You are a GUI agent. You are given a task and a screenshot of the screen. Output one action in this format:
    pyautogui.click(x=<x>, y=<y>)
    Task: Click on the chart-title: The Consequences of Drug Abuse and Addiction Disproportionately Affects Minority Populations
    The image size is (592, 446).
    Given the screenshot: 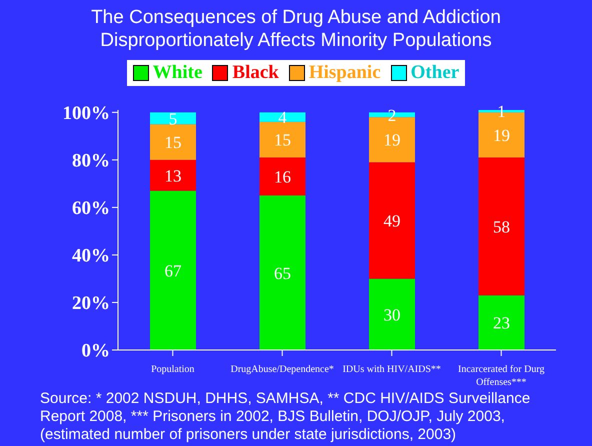 What is the action you would take?
    pyautogui.click(x=296, y=29)
    